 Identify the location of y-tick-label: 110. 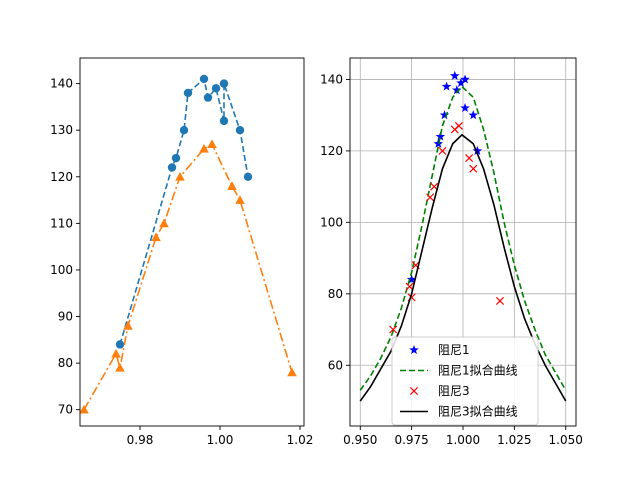
(61, 223).